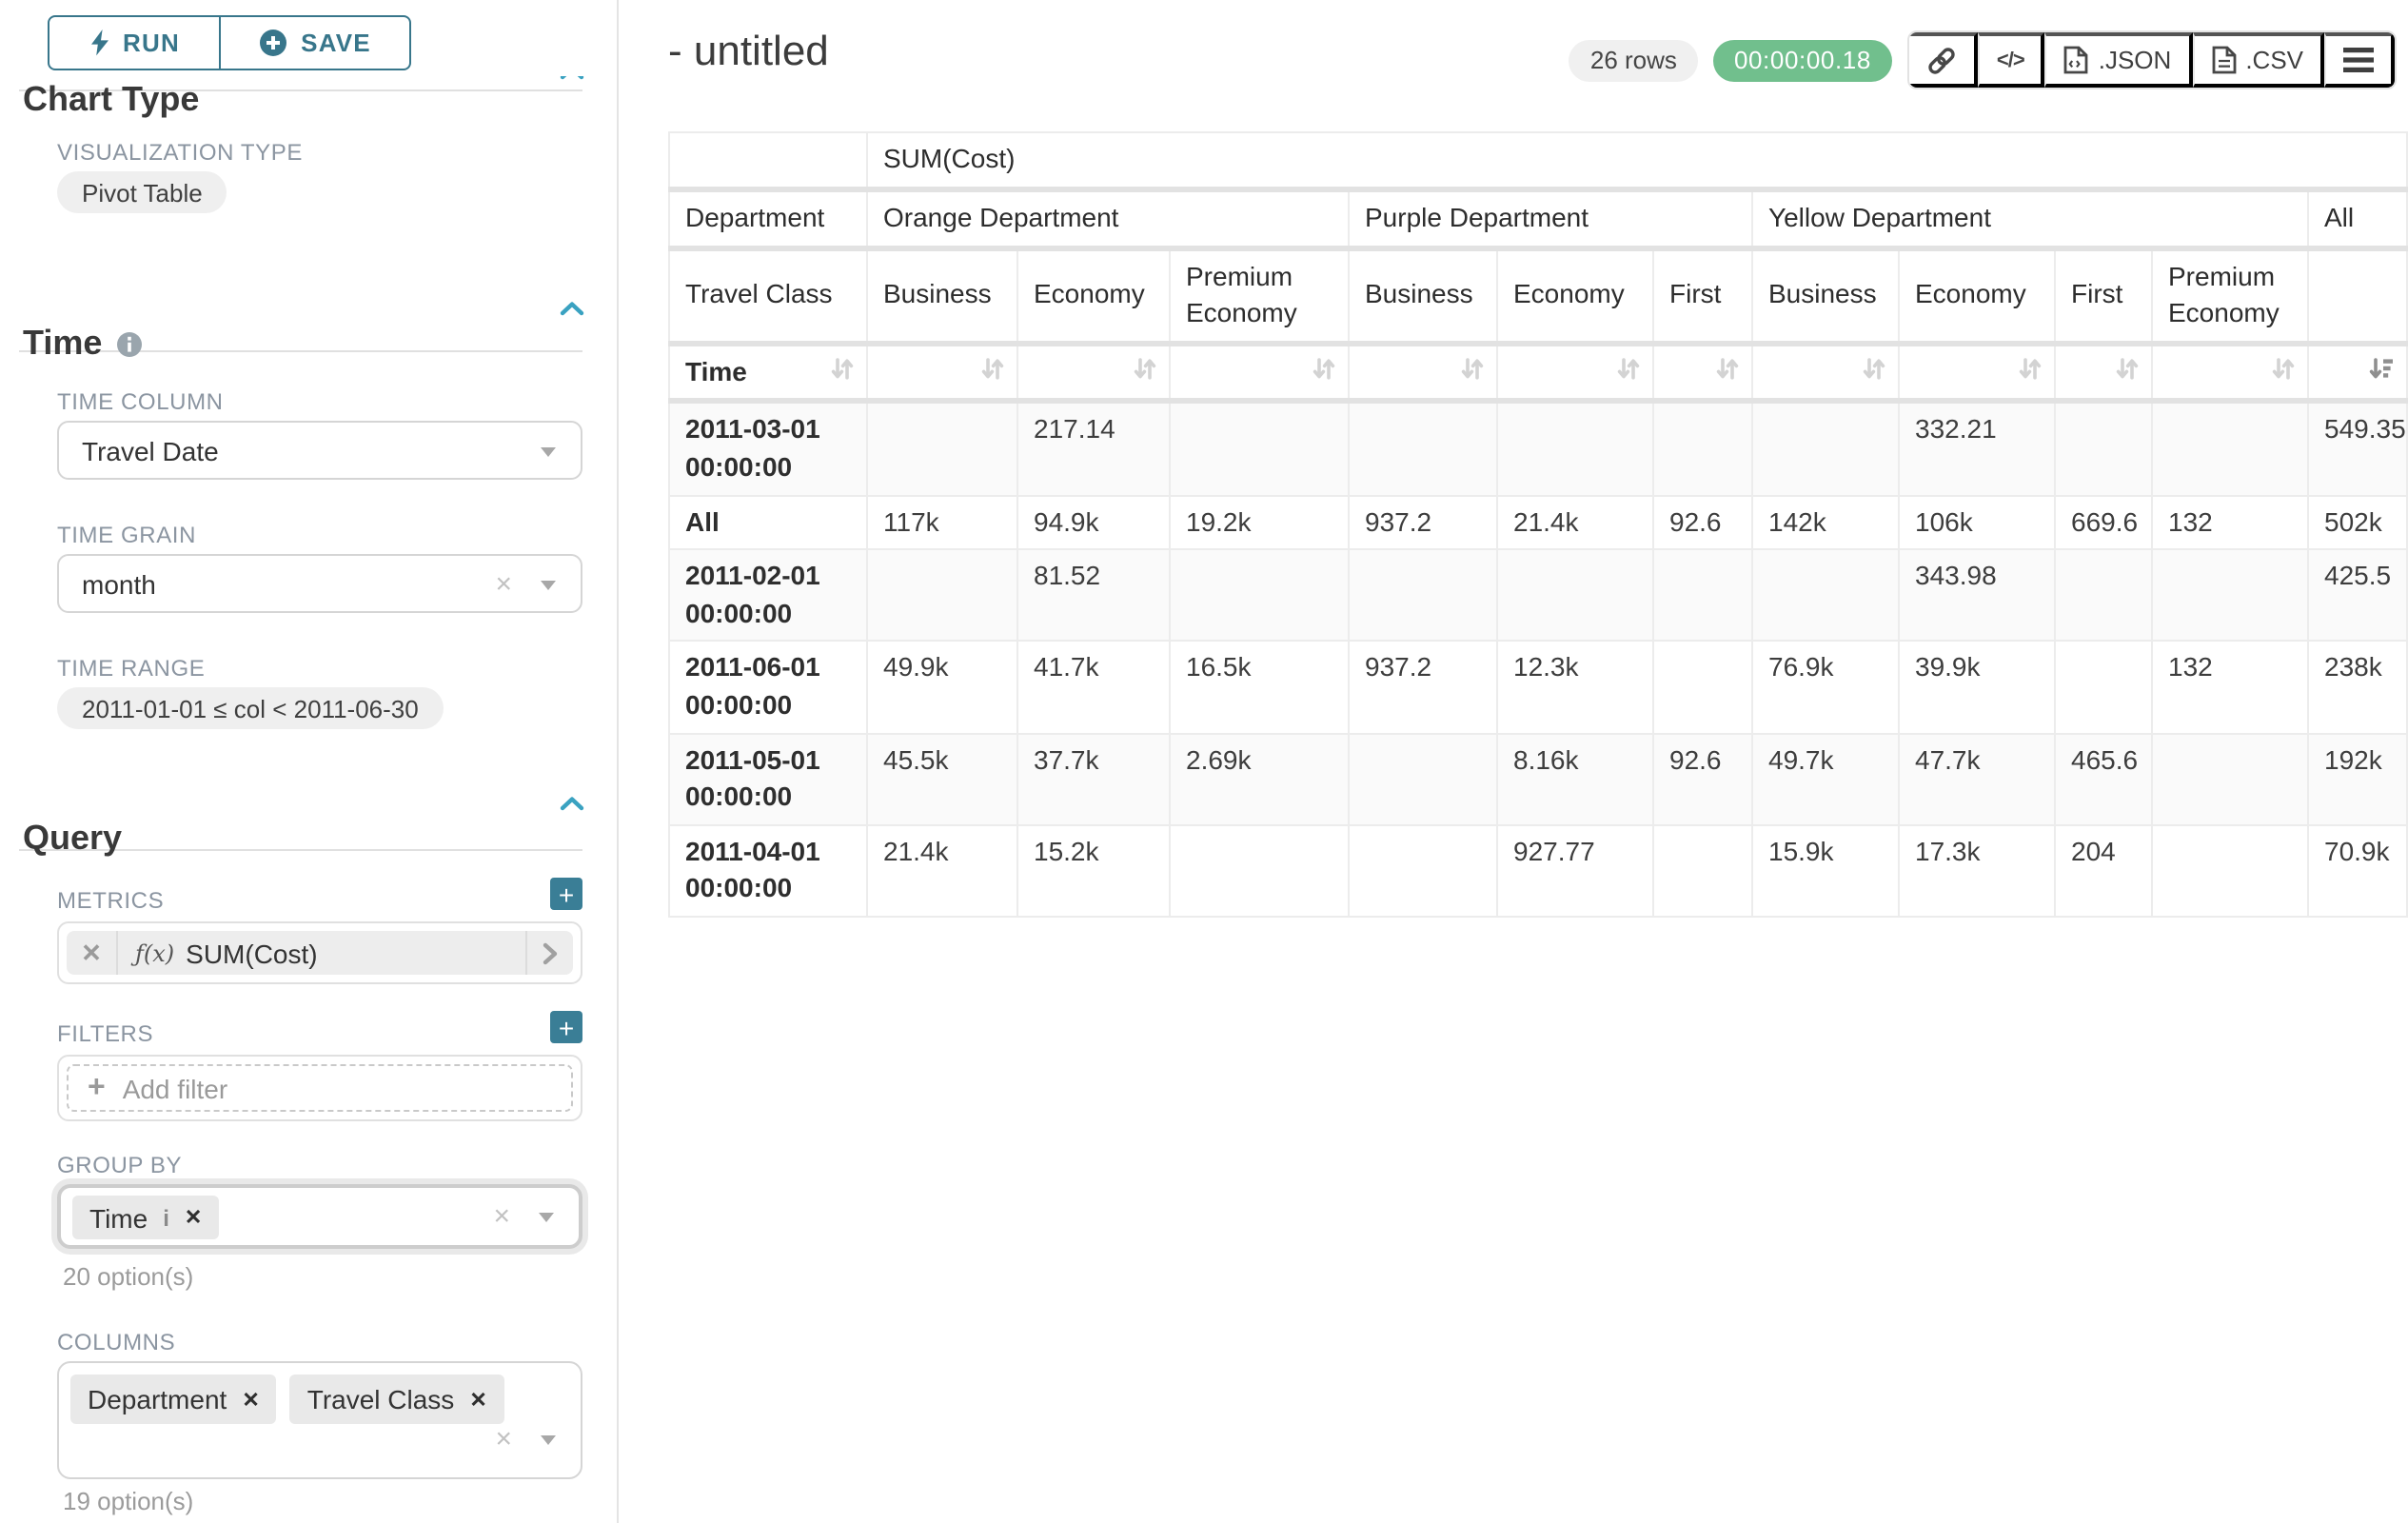  I want to click on file-csv-icon, so click(2223, 60).